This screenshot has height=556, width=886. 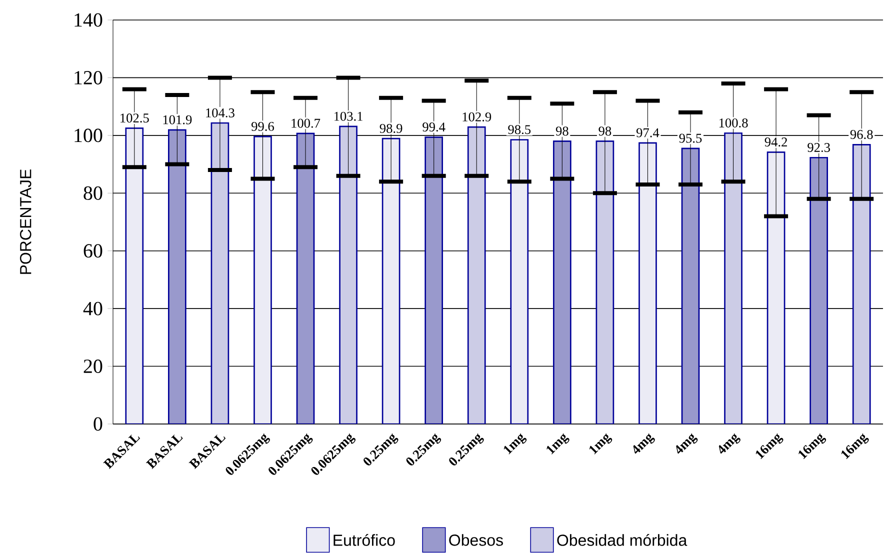 I want to click on data-label: 102.9, so click(x=477, y=117).